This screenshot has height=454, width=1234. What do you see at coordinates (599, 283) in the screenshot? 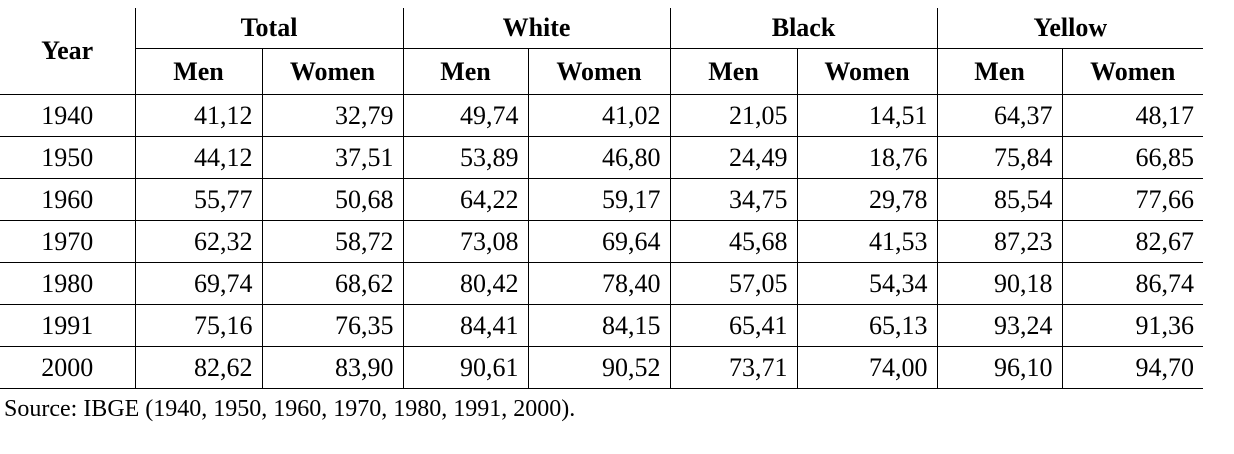
I see `value-cell: 78,40` at bounding box center [599, 283].